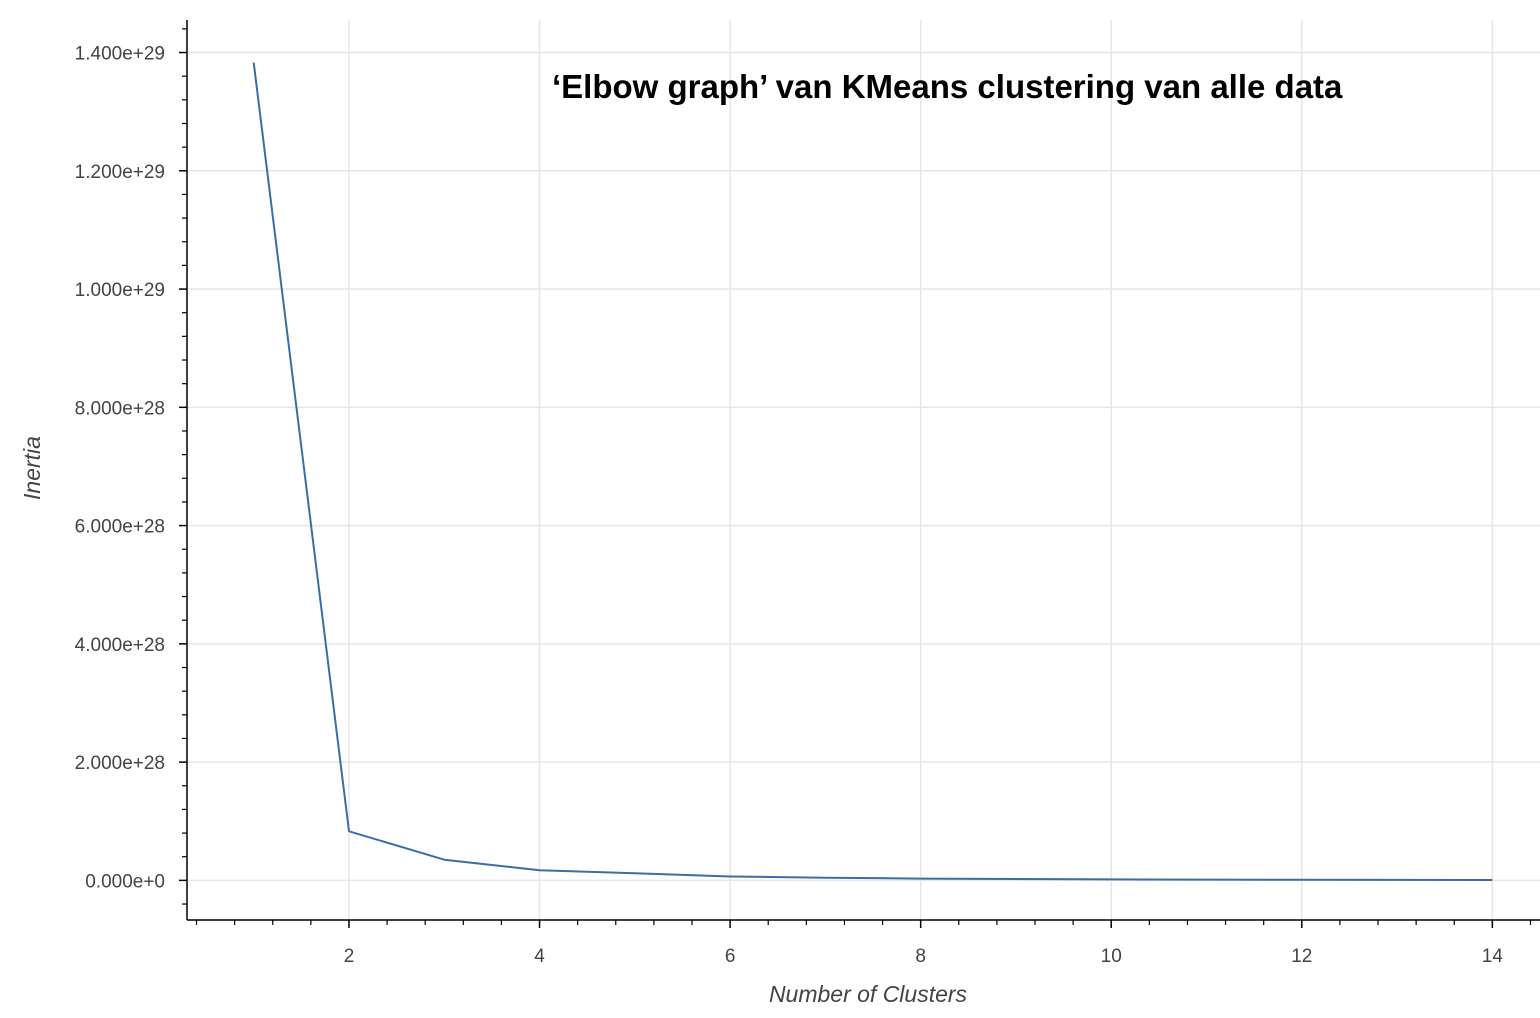 This screenshot has width=1540, height=1018. Describe the element at coordinates (1301, 956) in the screenshot. I see `x-tick-label: 12` at that location.